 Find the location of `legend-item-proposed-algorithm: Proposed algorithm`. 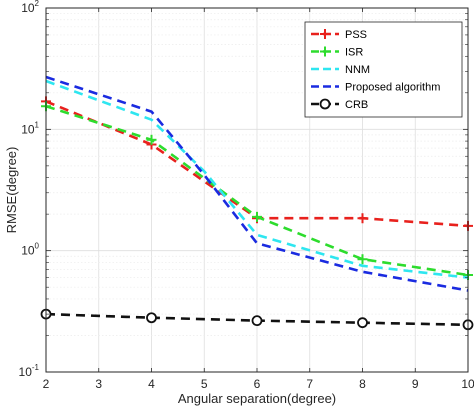

legend-item-proposed-algorithm: Proposed algorithm is located at coordinates (375, 88).